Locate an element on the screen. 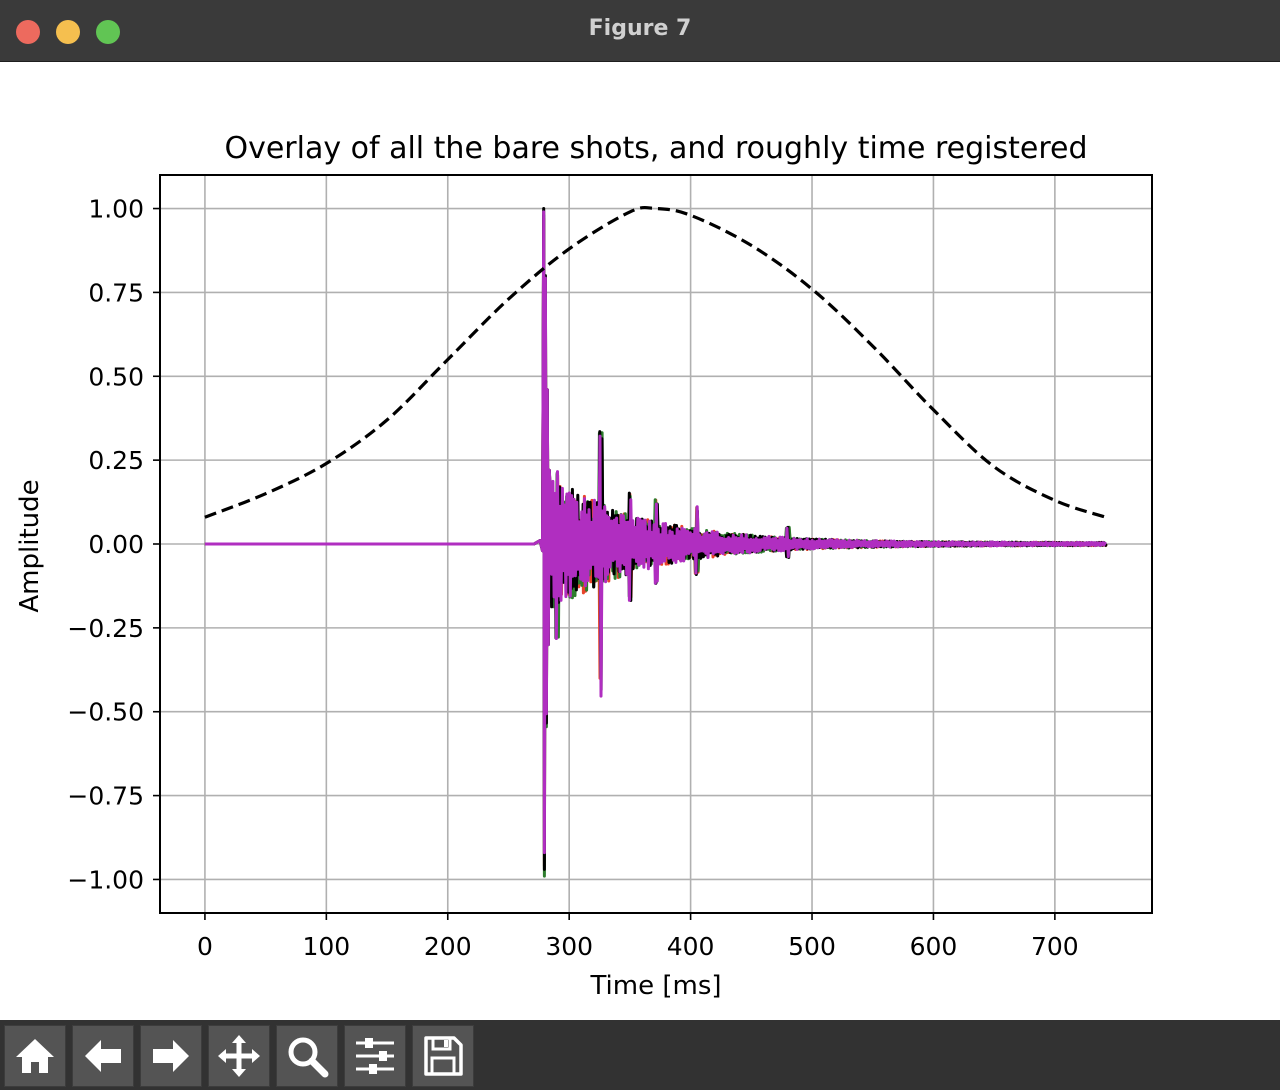  y-tick-label: −0.50 is located at coordinates (105, 712).